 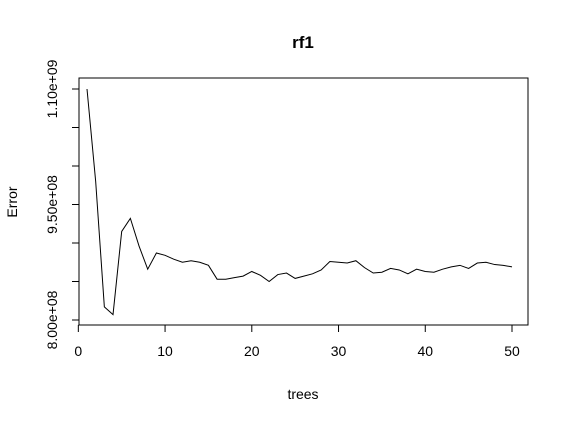 What do you see at coordinates (78, 351) in the screenshot?
I see `x-tick-label: 0` at bounding box center [78, 351].